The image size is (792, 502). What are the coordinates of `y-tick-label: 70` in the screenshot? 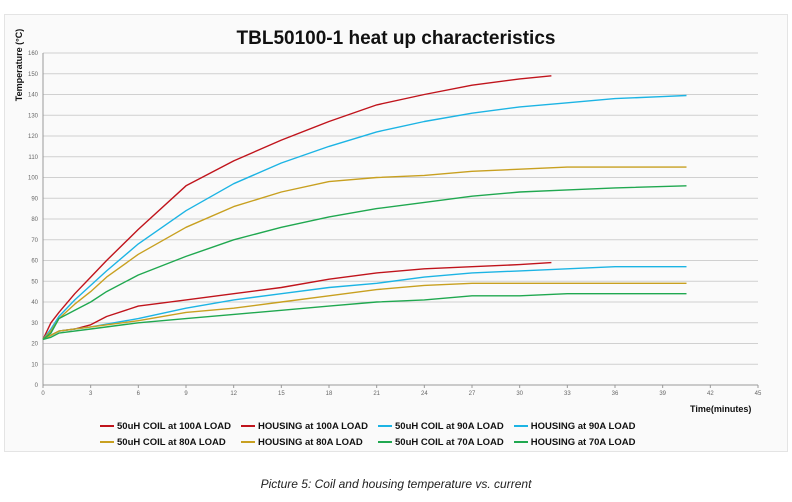 It's located at (34, 241).